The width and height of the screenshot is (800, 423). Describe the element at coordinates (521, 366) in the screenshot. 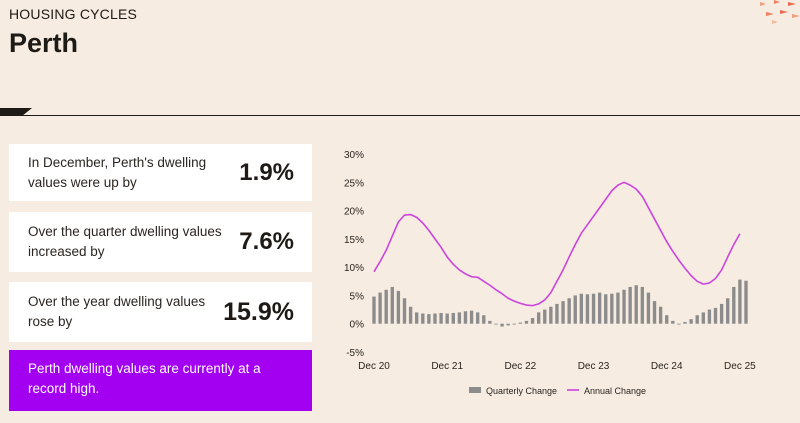

I see `x-tick-label: Dec 22` at that location.